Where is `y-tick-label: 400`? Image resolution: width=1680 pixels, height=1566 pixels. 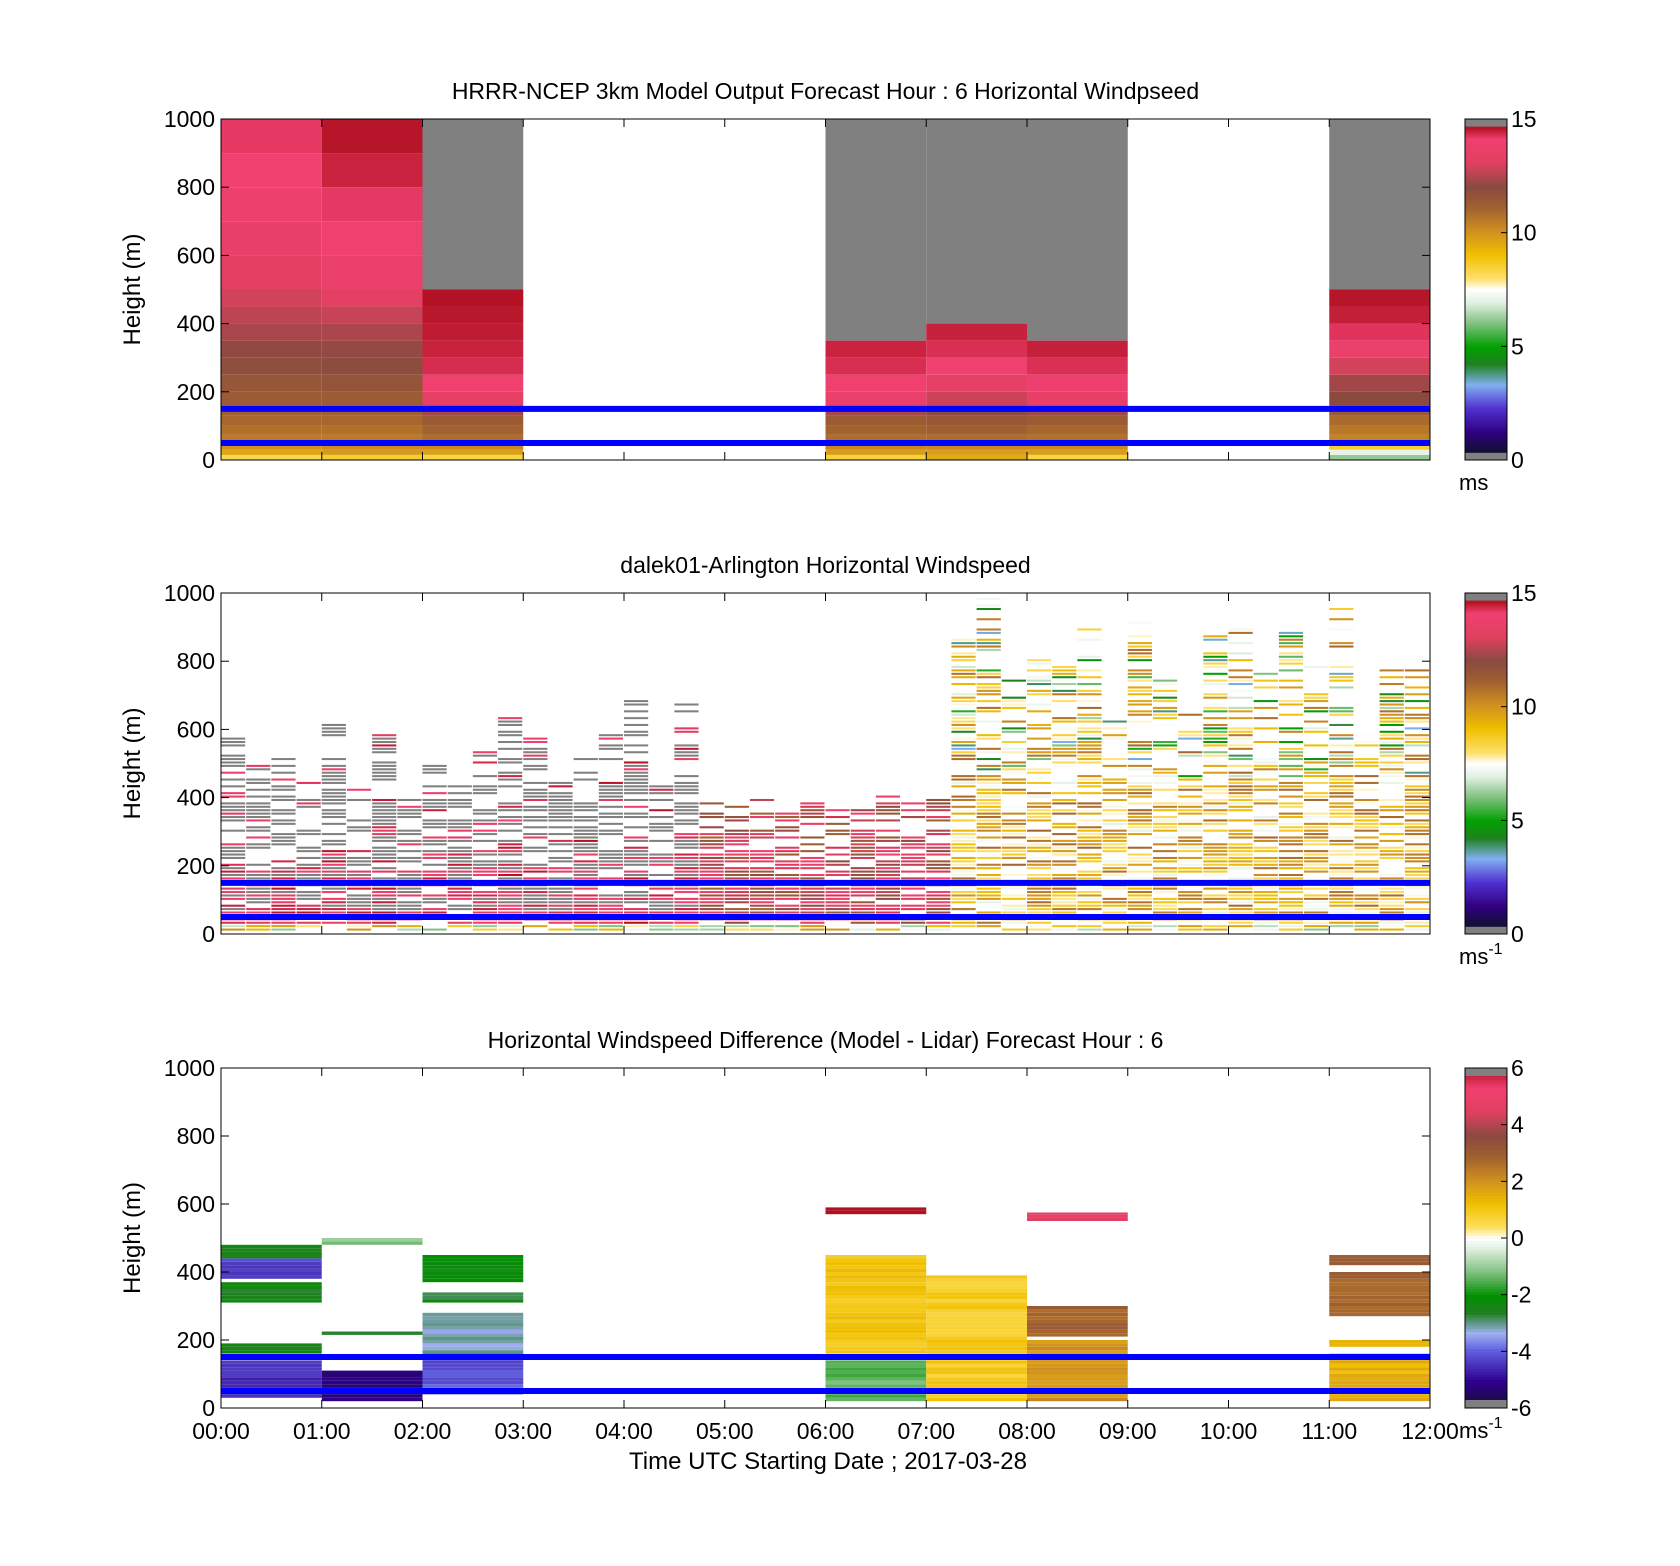 y-tick-label: 400 is located at coordinates (196, 324).